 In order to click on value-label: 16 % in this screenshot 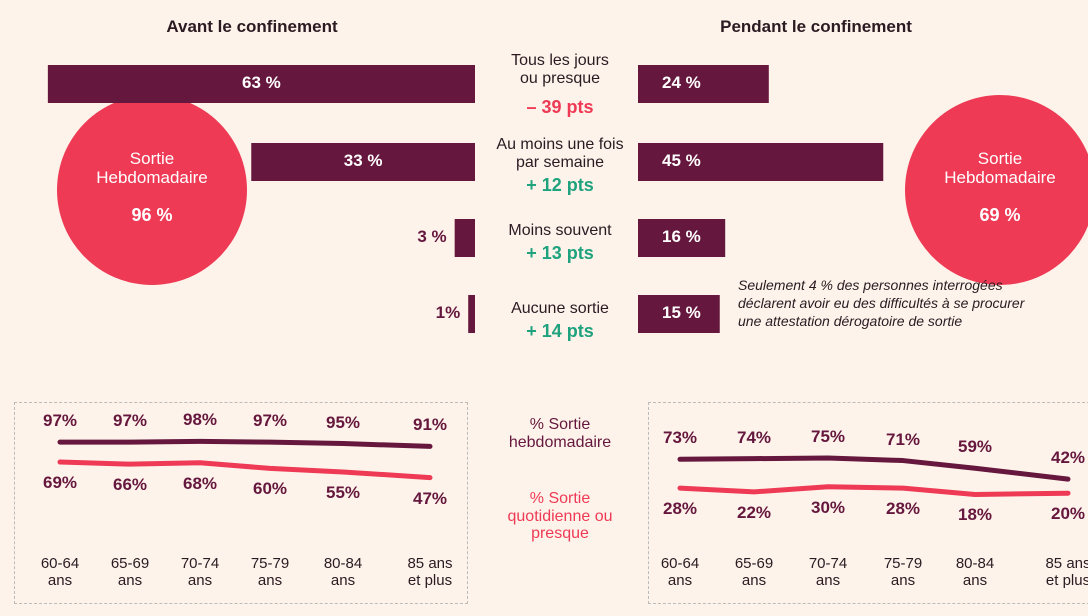, I will do `click(681, 236)`.